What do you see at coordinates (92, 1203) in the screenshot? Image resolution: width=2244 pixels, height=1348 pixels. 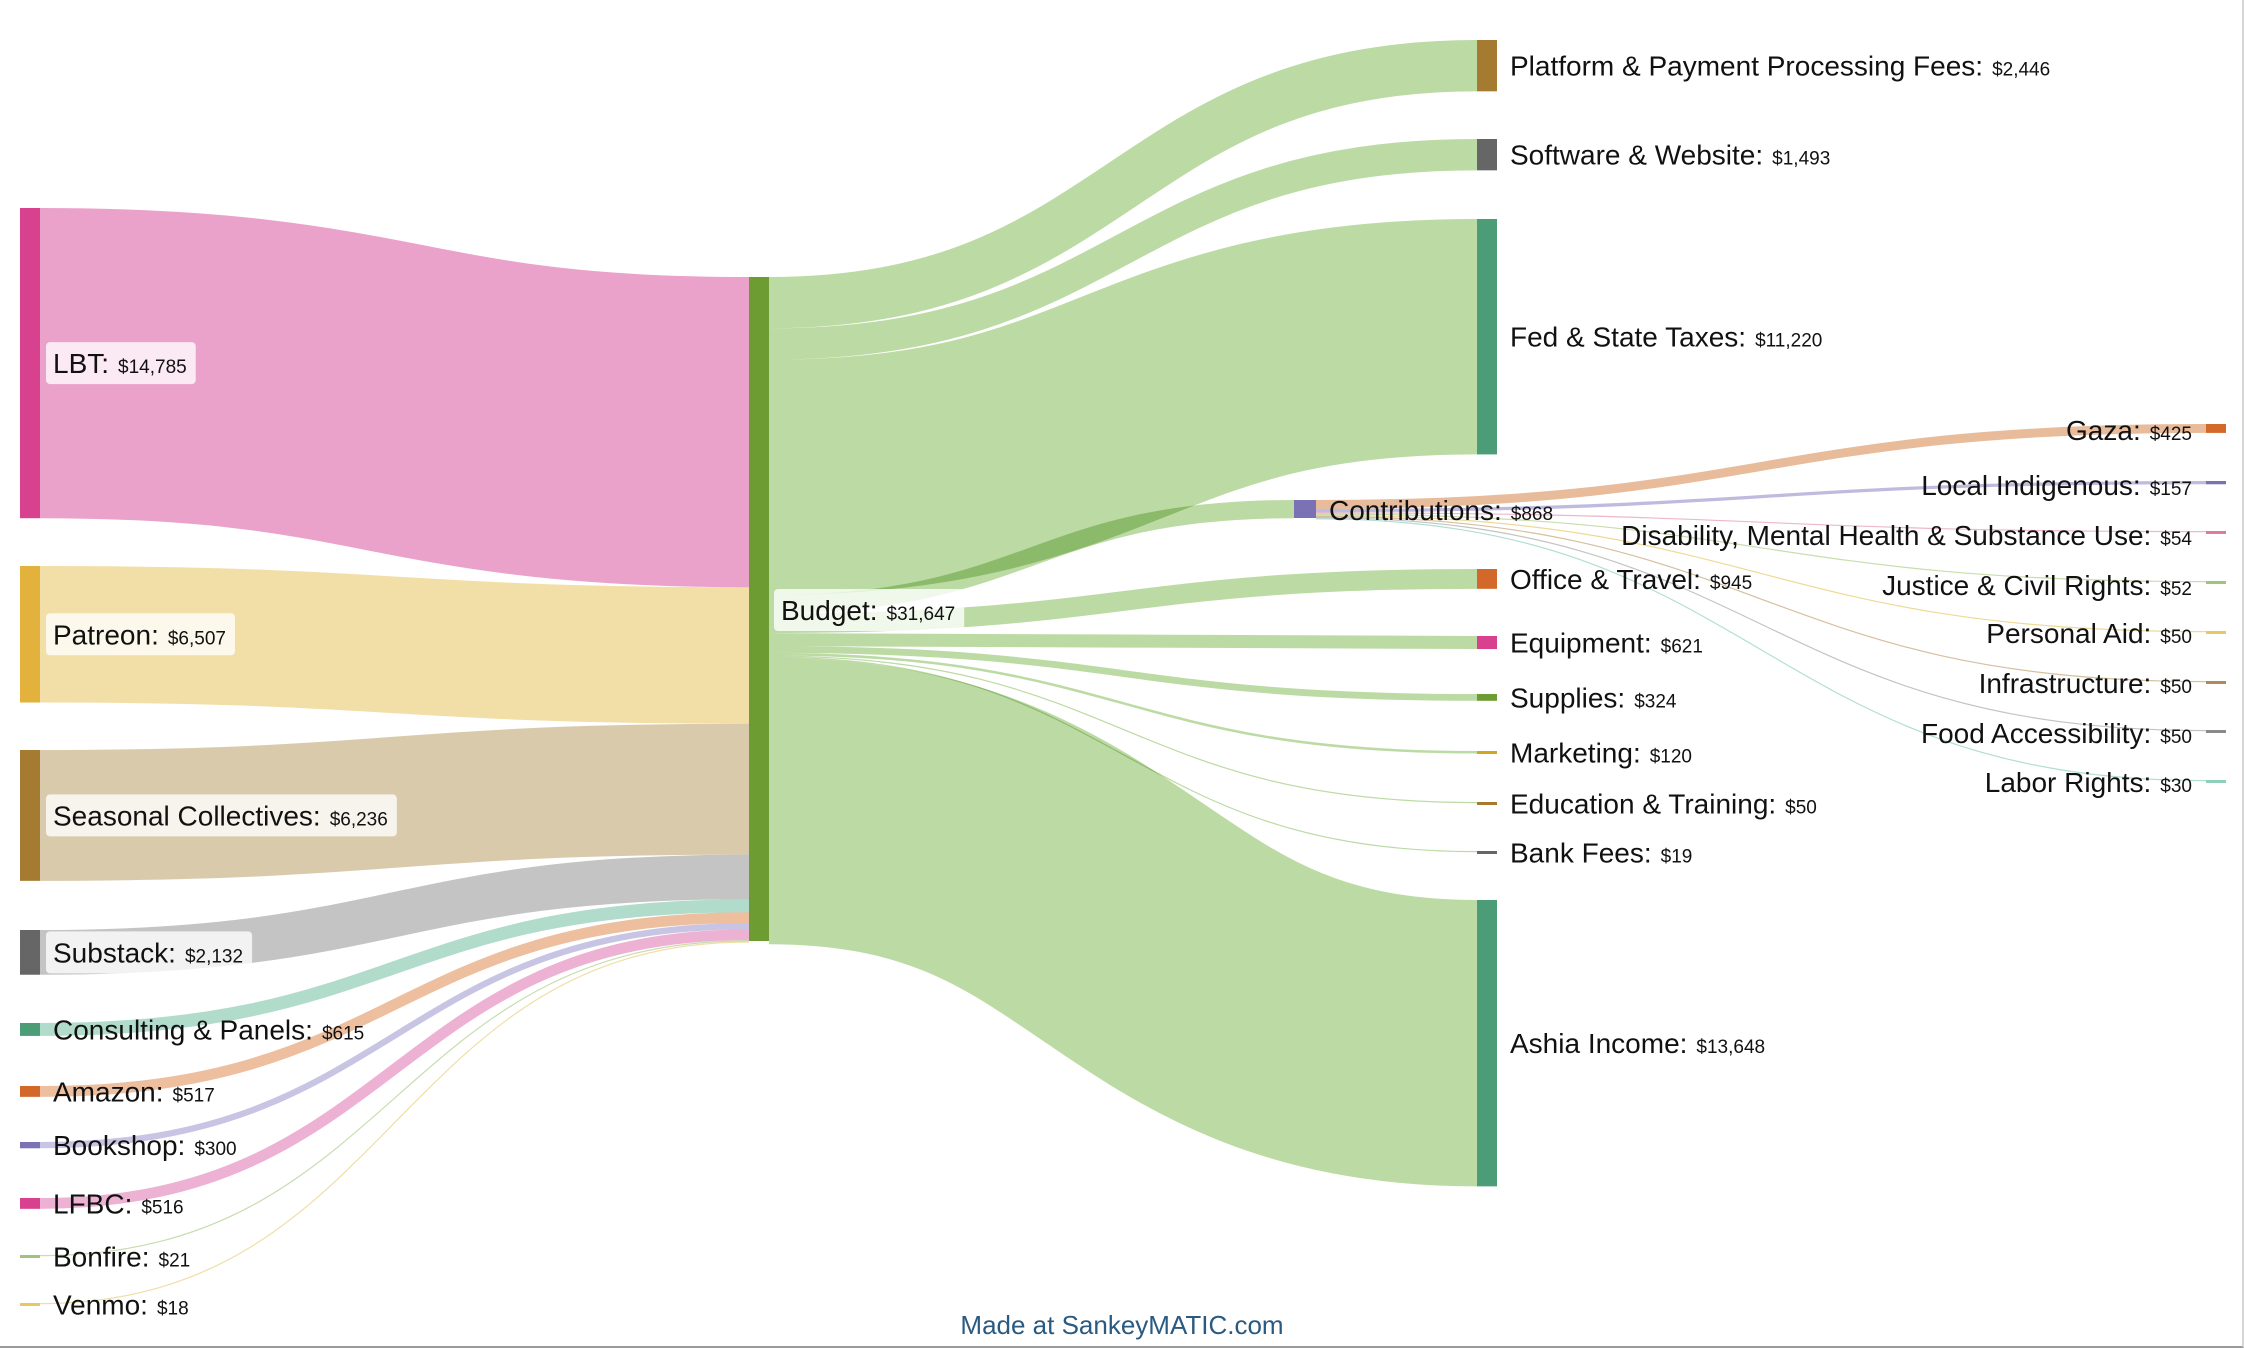 I see `node-name: LFBC:` at bounding box center [92, 1203].